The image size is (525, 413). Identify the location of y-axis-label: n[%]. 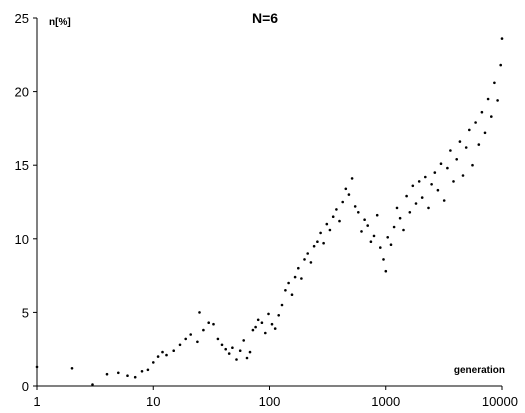
(60, 22).